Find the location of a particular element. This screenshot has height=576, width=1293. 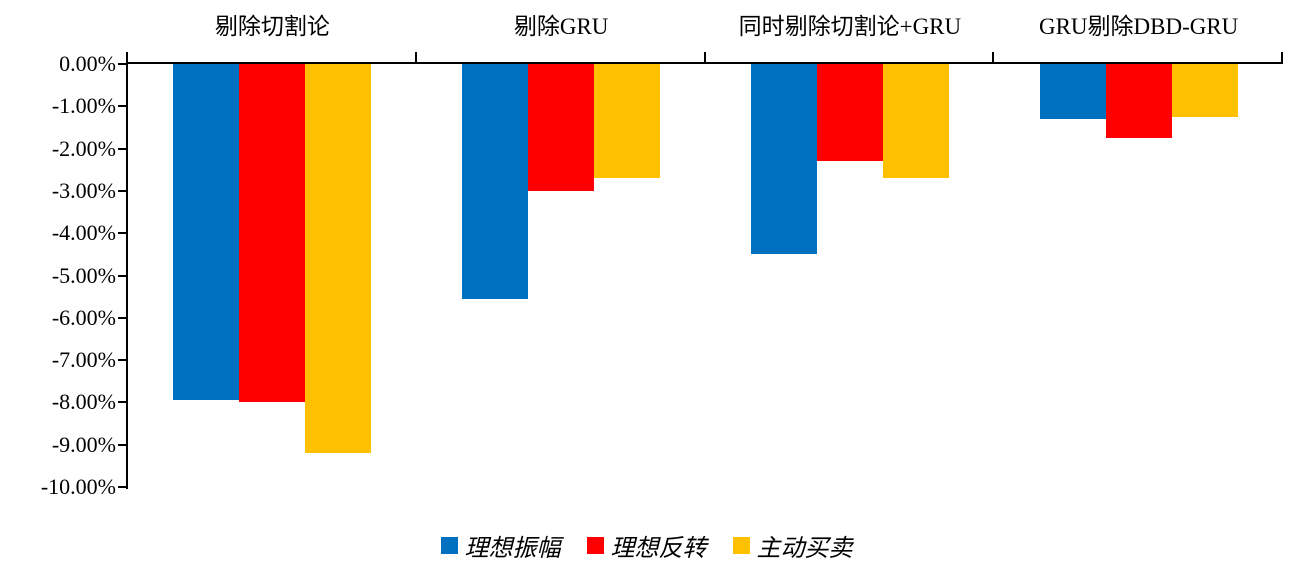

y-axis-tick-label: -8.00% is located at coordinates (83, 402).